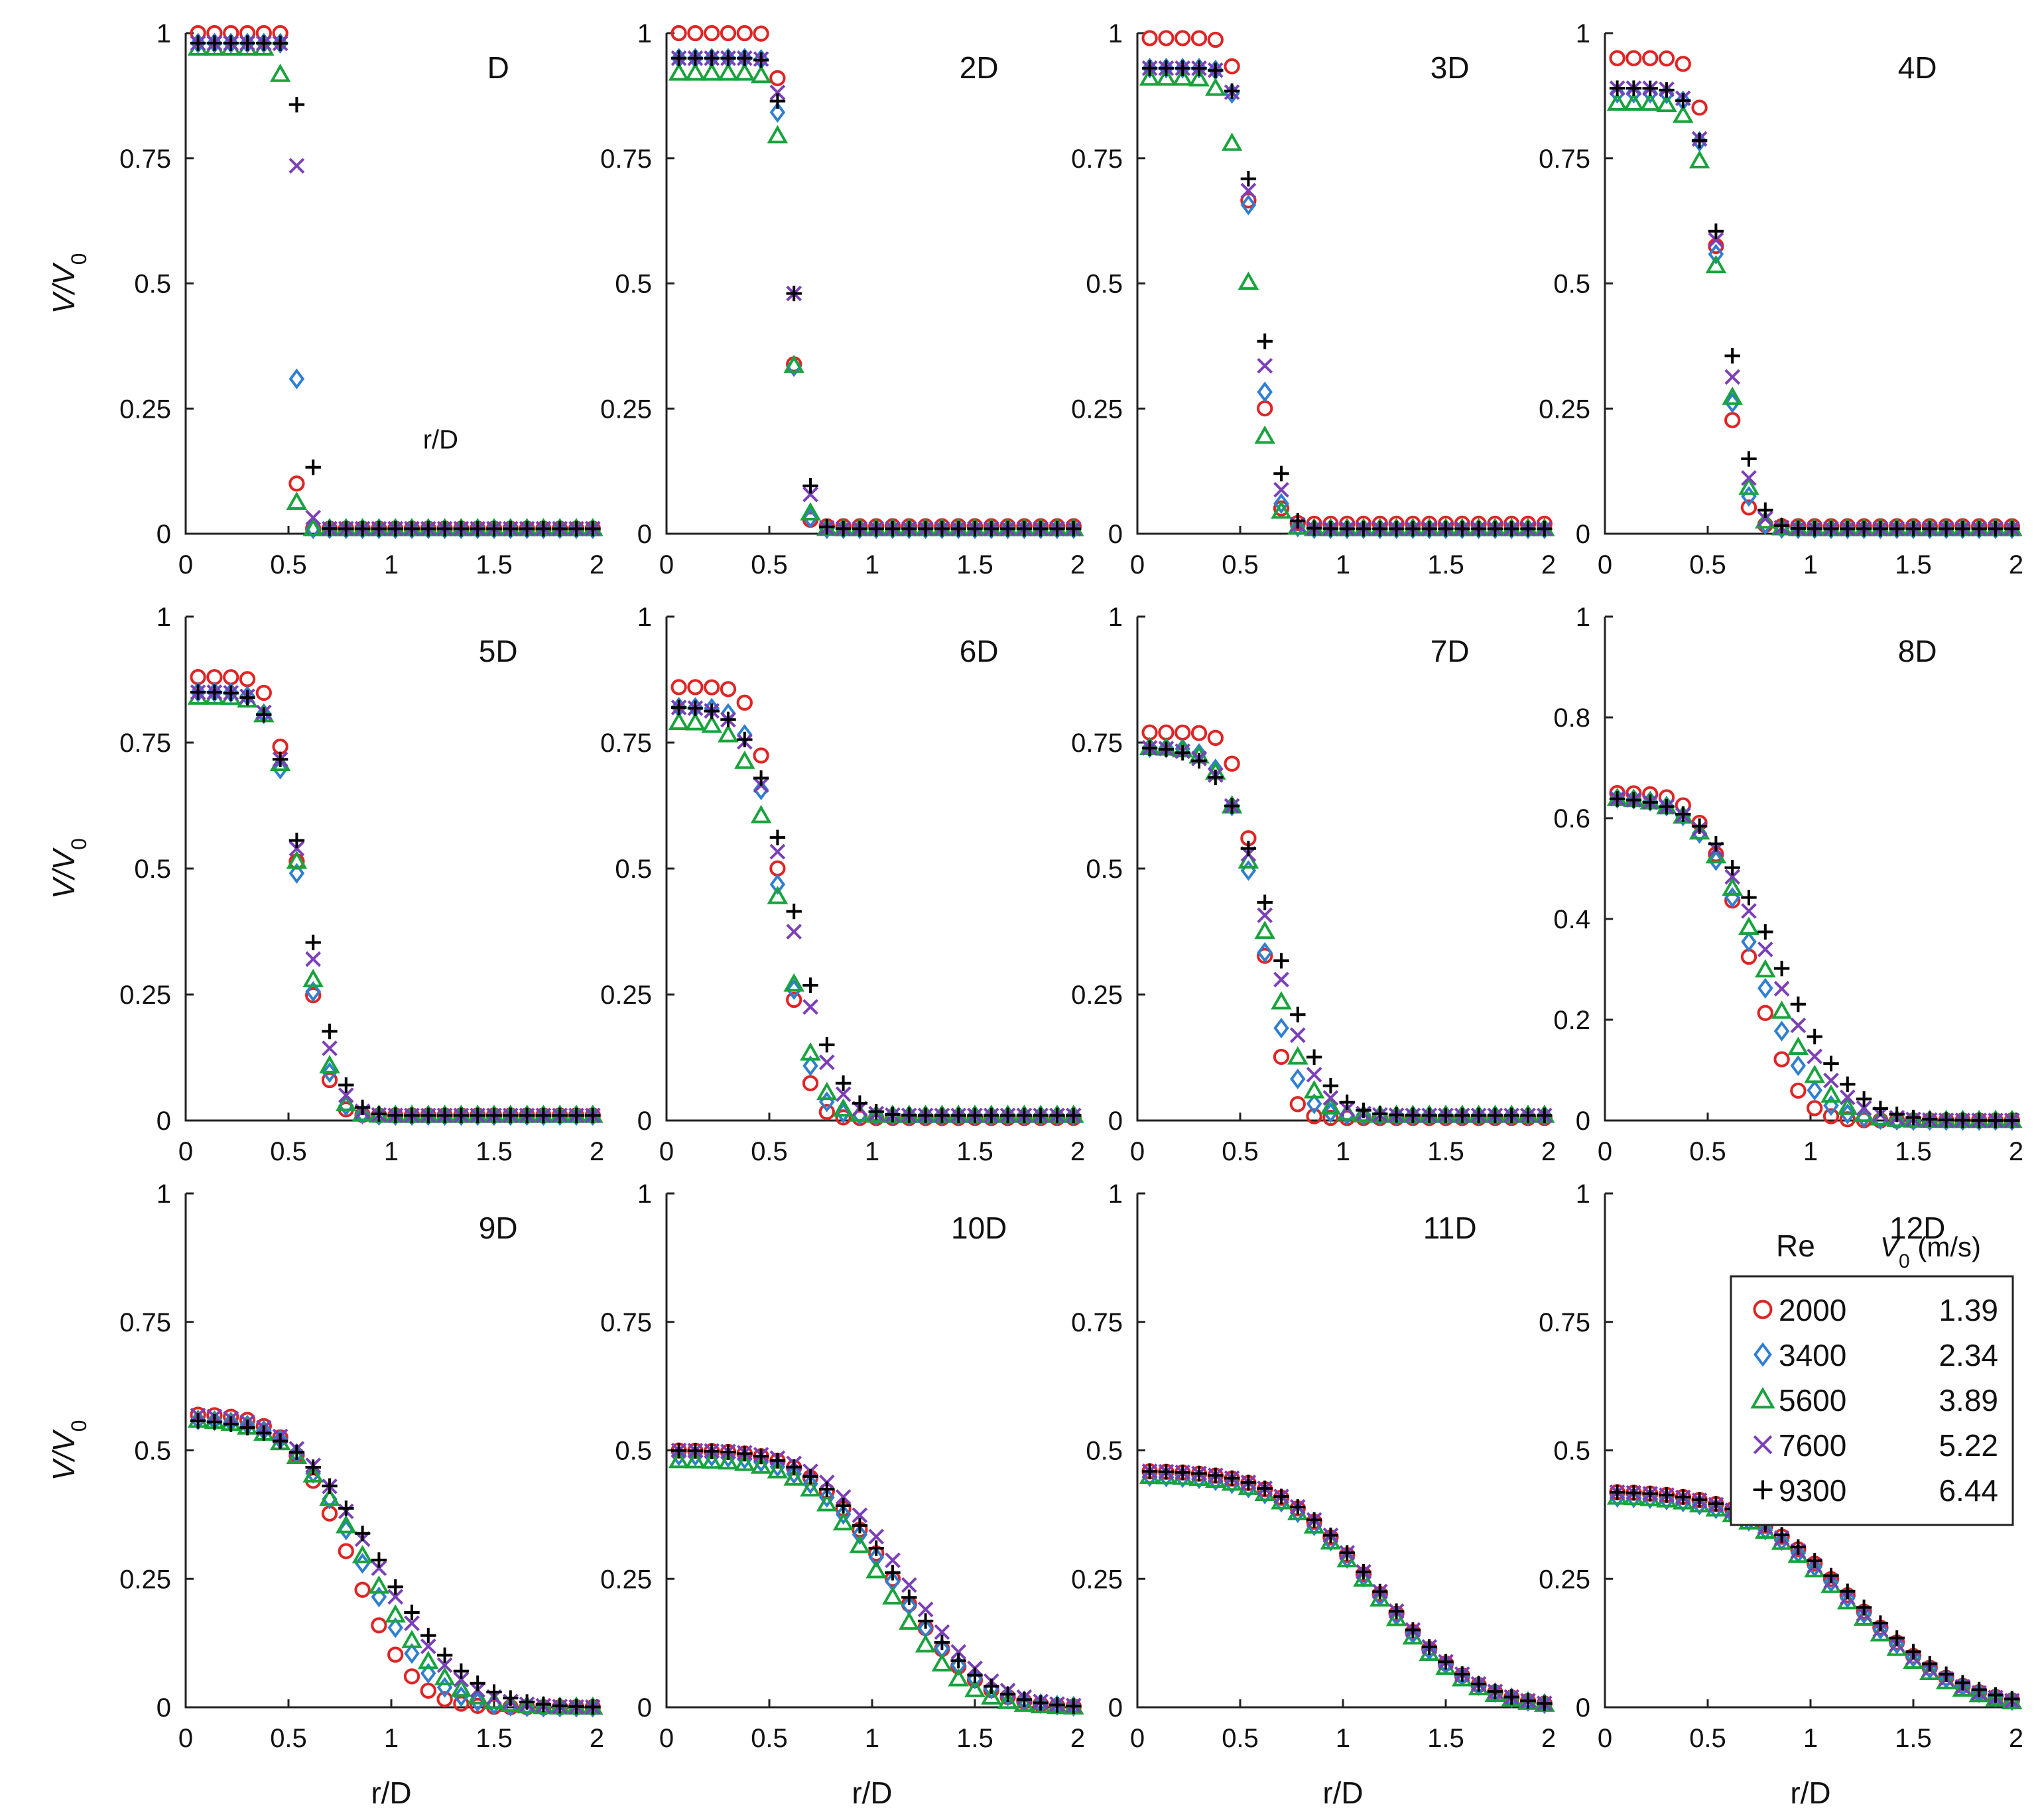  I want to click on axis-frame, so click(391, 284).